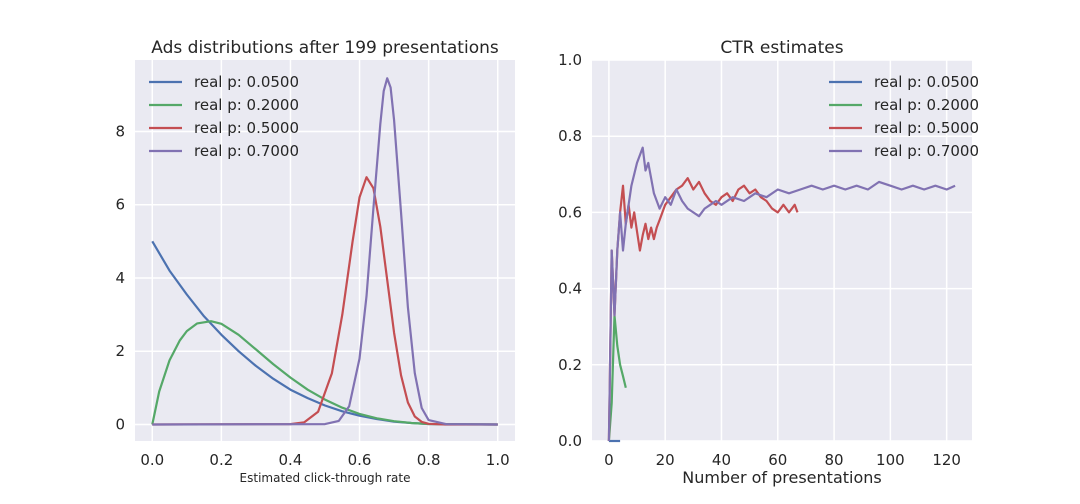  I want to click on x-tick-label: 20, so click(665, 460).